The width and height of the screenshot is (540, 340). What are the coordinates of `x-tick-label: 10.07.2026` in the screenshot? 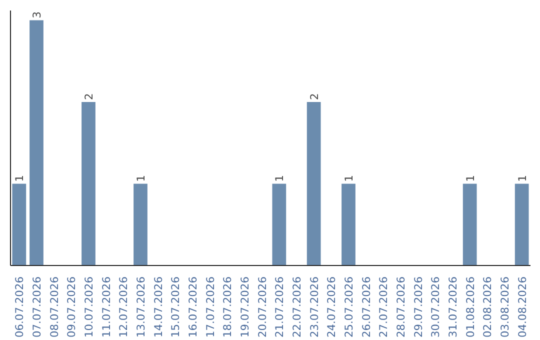 It's located at (89, 307).